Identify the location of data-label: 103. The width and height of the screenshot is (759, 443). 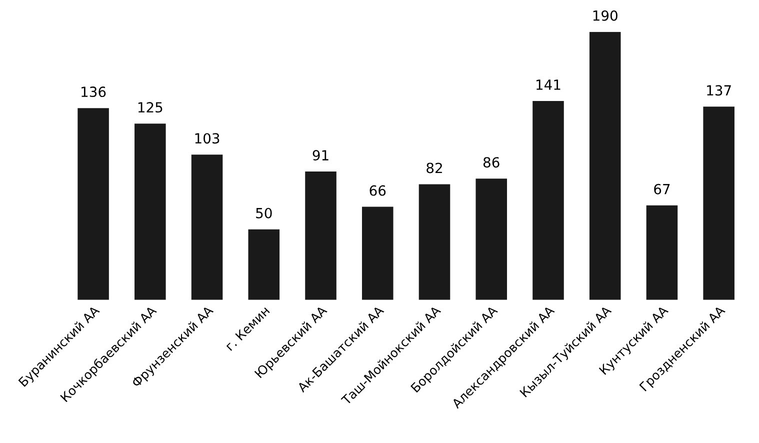
(207, 138).